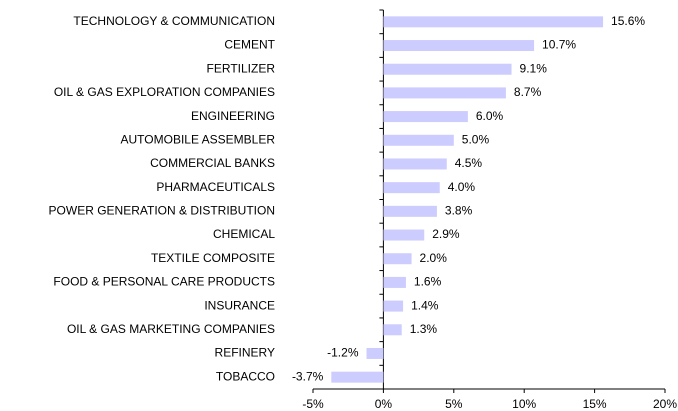 The height and width of the screenshot is (411, 678). What do you see at coordinates (476, 139) in the screenshot?
I see `value-label: 5.0%` at bounding box center [476, 139].